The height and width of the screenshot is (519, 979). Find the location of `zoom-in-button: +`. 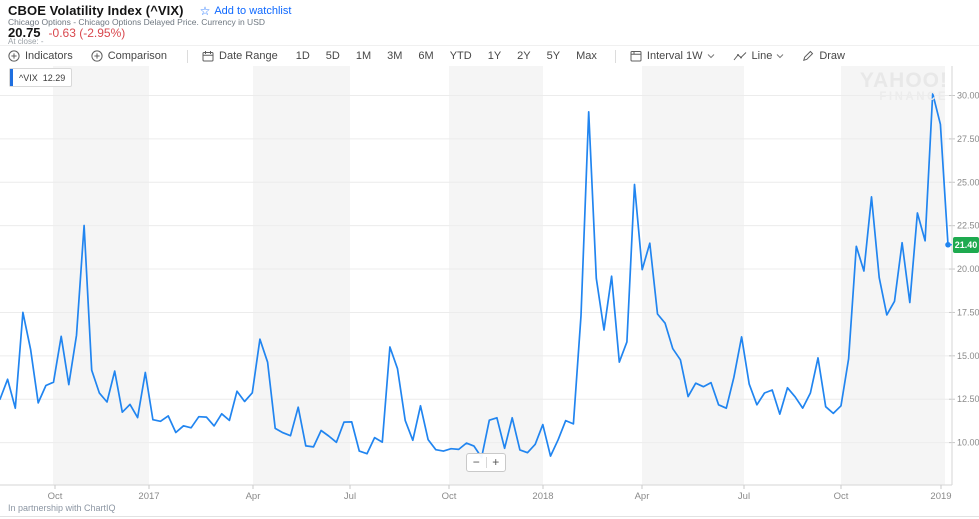

zoom-in-button: + is located at coordinates (496, 462).